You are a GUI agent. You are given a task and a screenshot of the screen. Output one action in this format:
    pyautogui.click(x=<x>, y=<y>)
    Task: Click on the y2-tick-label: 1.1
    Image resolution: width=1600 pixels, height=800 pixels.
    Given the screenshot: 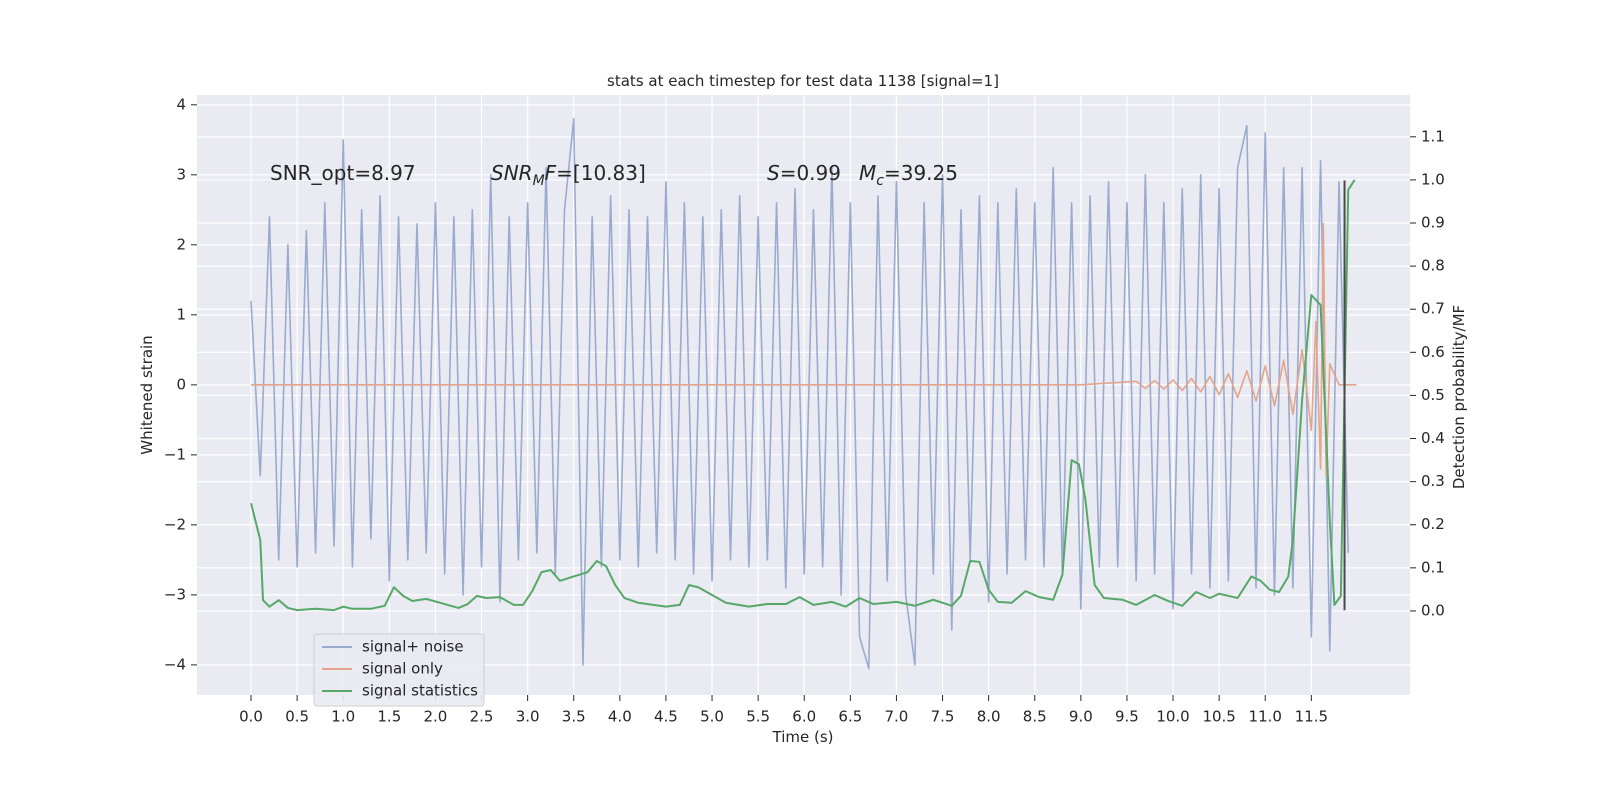 What is the action you would take?
    pyautogui.click(x=1433, y=136)
    